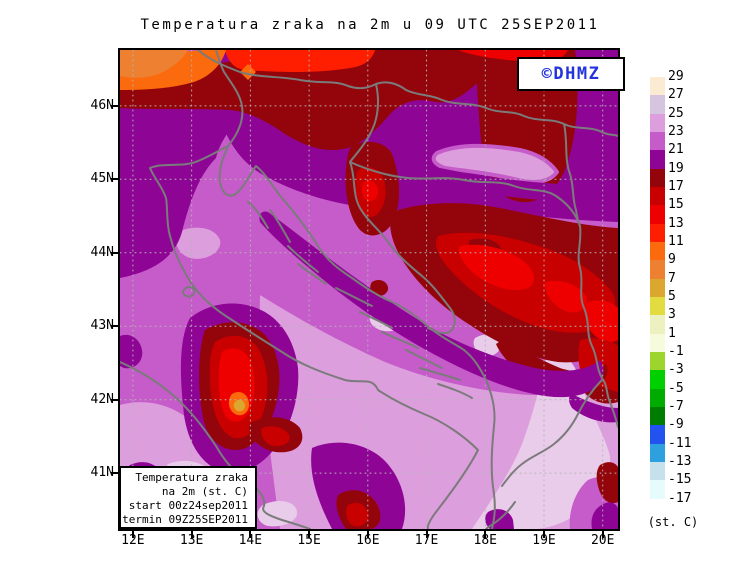  I want to click on lon-tick-label: 20E, so click(602, 540).